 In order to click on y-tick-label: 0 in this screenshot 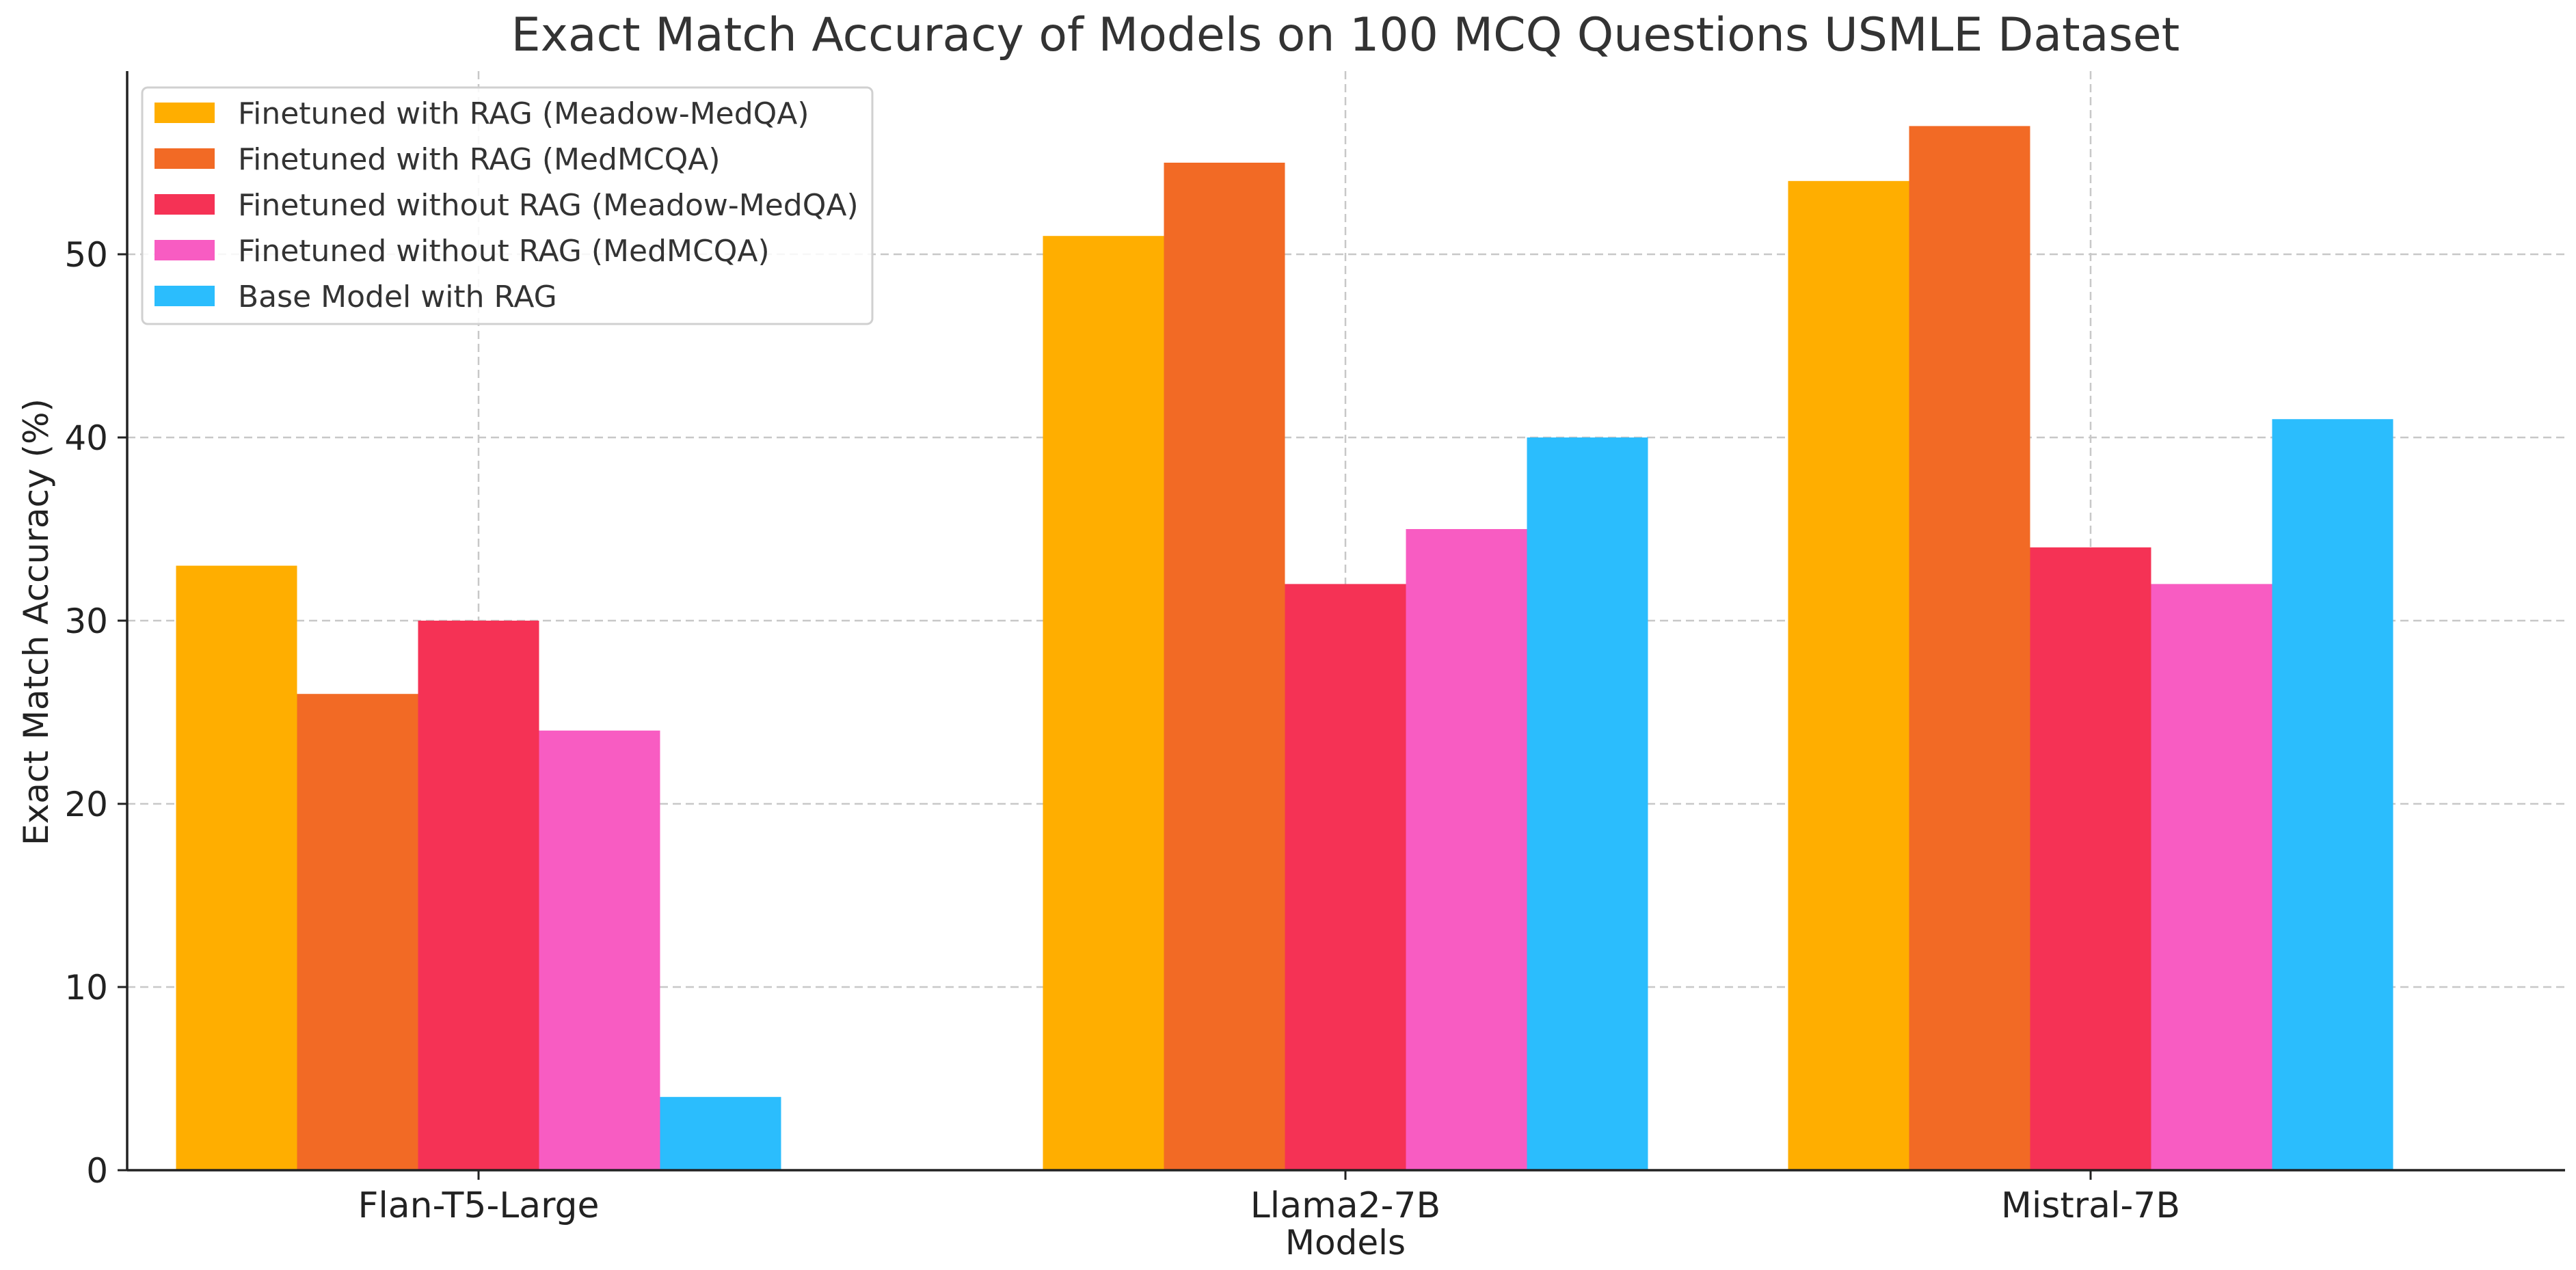, I will do `click(97, 1171)`.